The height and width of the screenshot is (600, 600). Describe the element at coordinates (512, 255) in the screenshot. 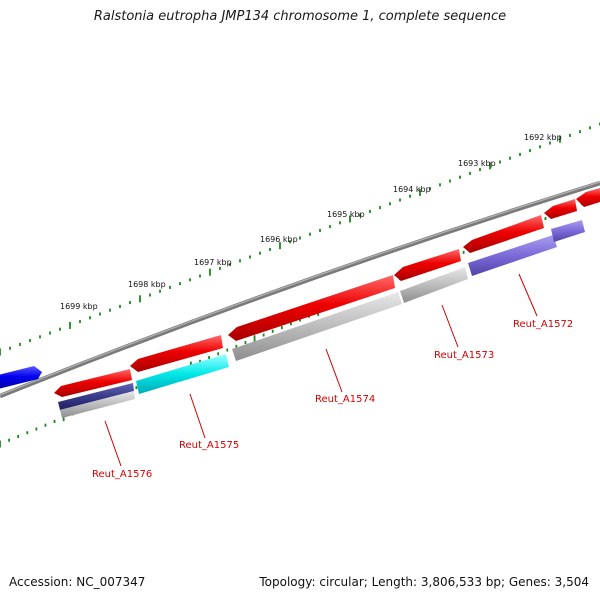

I see `gene-block-reut-a1572` at that location.